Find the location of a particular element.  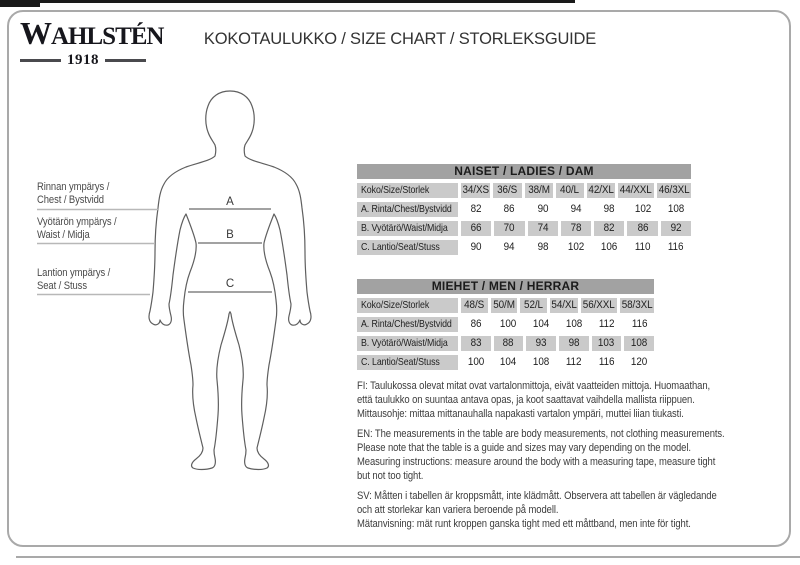

measurement-value-cell-text: 92 is located at coordinates (676, 228).